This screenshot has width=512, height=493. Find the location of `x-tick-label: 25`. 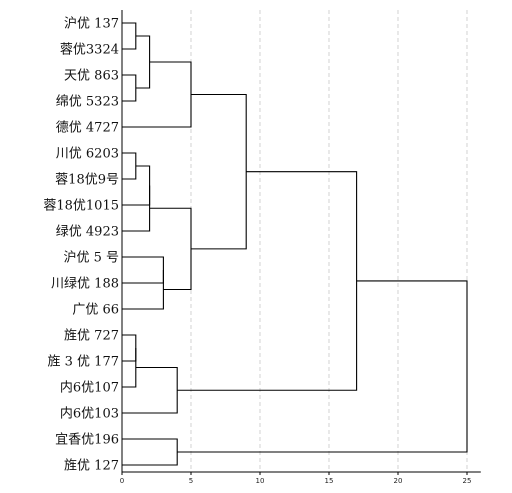

x-tick-label: 25 is located at coordinates (467, 481).